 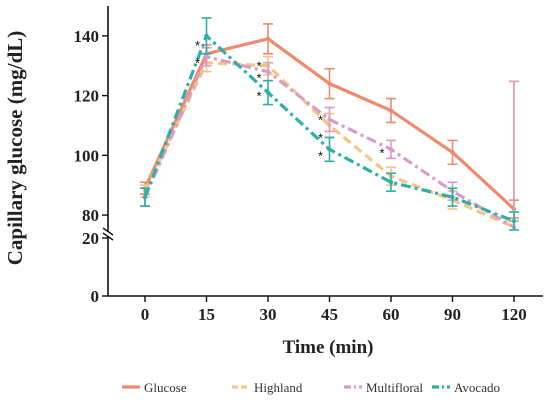 What do you see at coordinates (328, 347) in the screenshot?
I see `x-axis-title: Time (min)` at bounding box center [328, 347].